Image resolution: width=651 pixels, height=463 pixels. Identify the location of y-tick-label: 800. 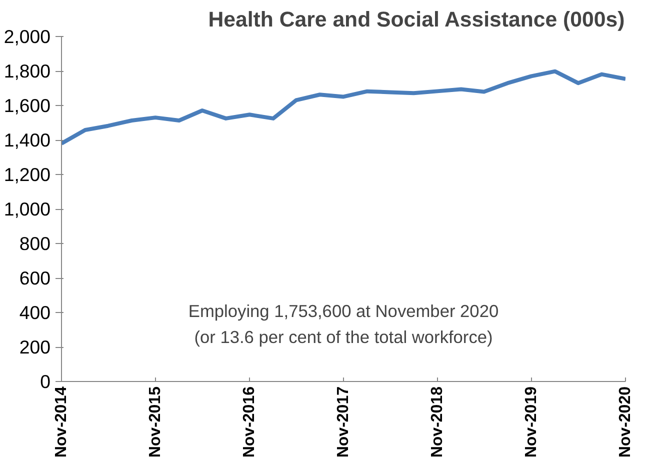
(35, 243).